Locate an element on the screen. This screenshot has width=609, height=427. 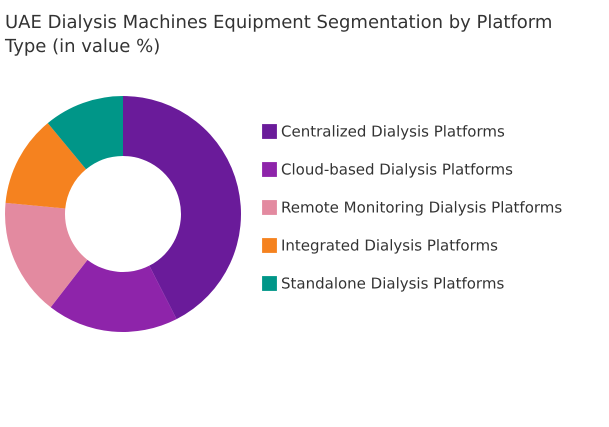
legend-label: Remote Monitoring Dialysis Platforms is located at coordinates (421, 207).